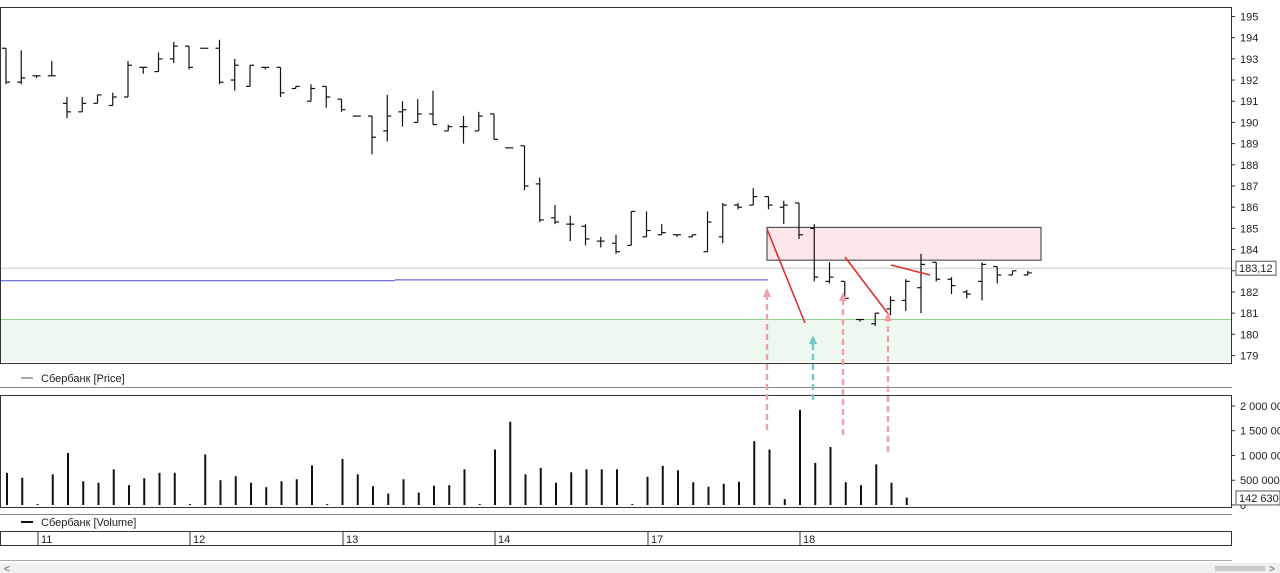 This screenshot has width=1280, height=573. Describe the element at coordinates (1249, 251) in the screenshot. I see `price-tick-label: 184` at that location.